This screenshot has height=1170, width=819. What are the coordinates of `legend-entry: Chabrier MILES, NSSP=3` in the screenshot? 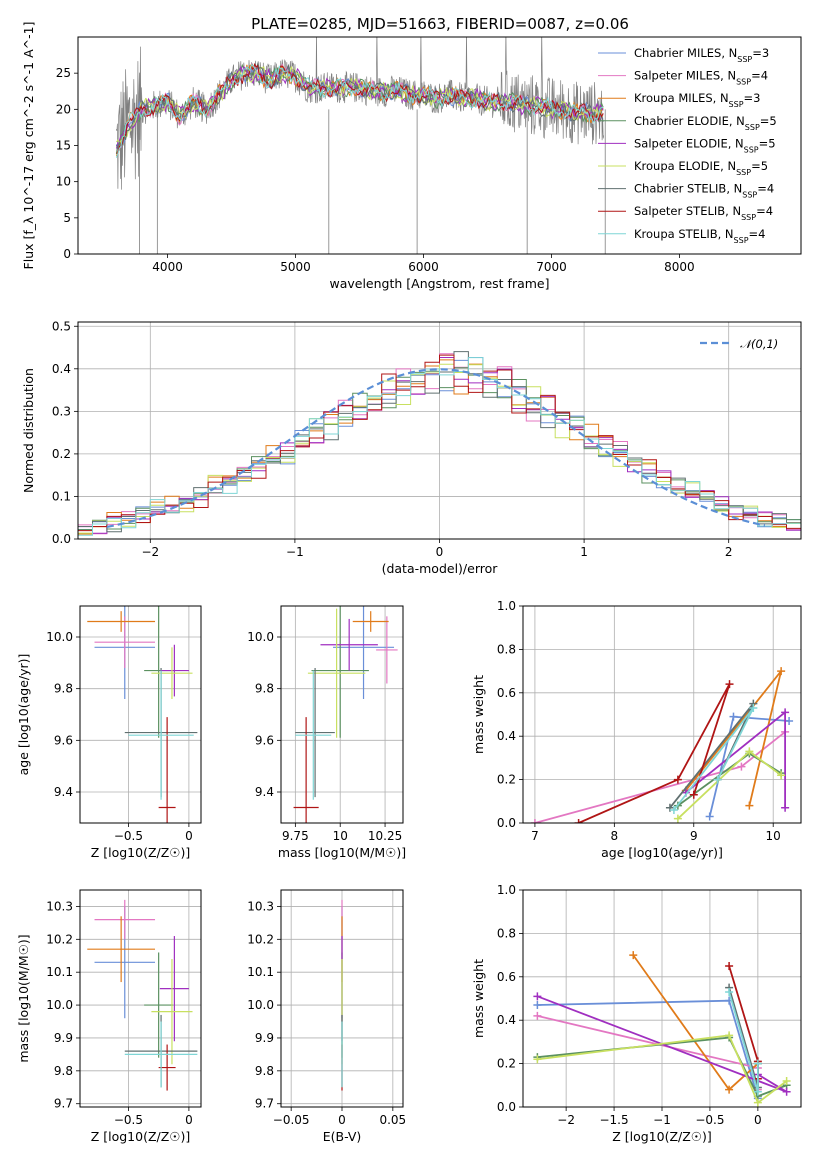 It's located at (701, 55).